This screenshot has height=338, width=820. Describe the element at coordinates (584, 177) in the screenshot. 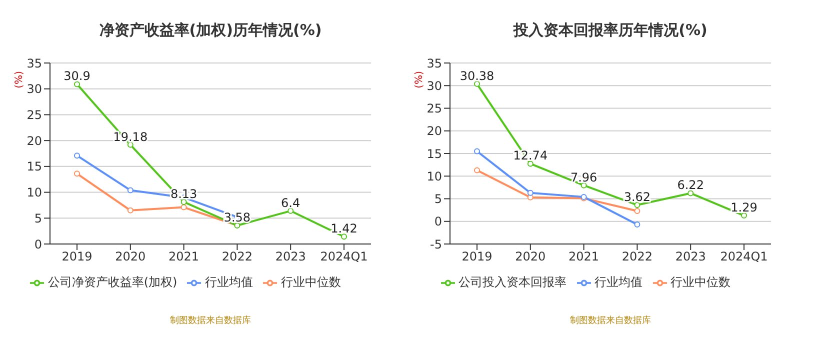

I see `data-label: 7.96` at that location.